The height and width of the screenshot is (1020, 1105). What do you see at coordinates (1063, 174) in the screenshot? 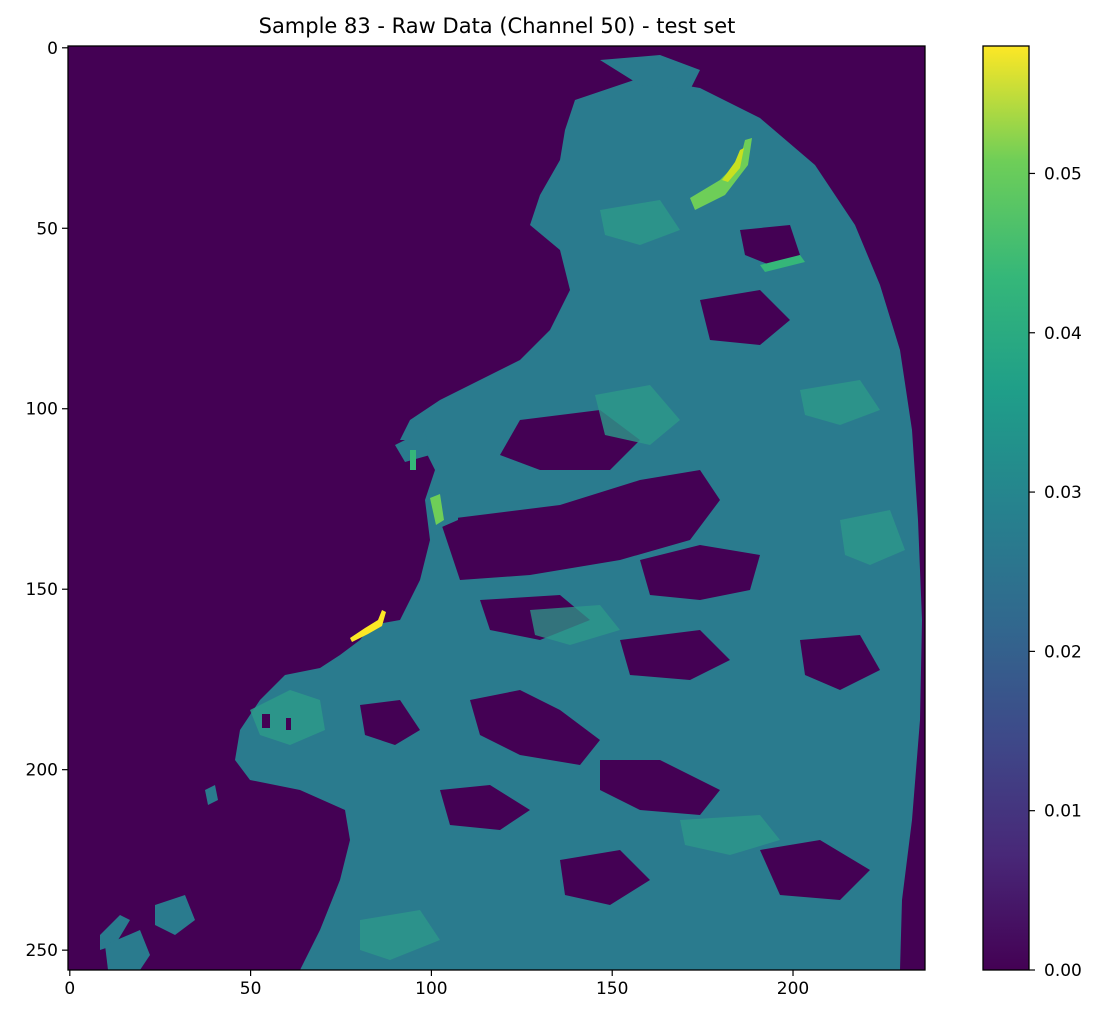
I see `colorbar-tick-label: 0.05` at bounding box center [1063, 174].